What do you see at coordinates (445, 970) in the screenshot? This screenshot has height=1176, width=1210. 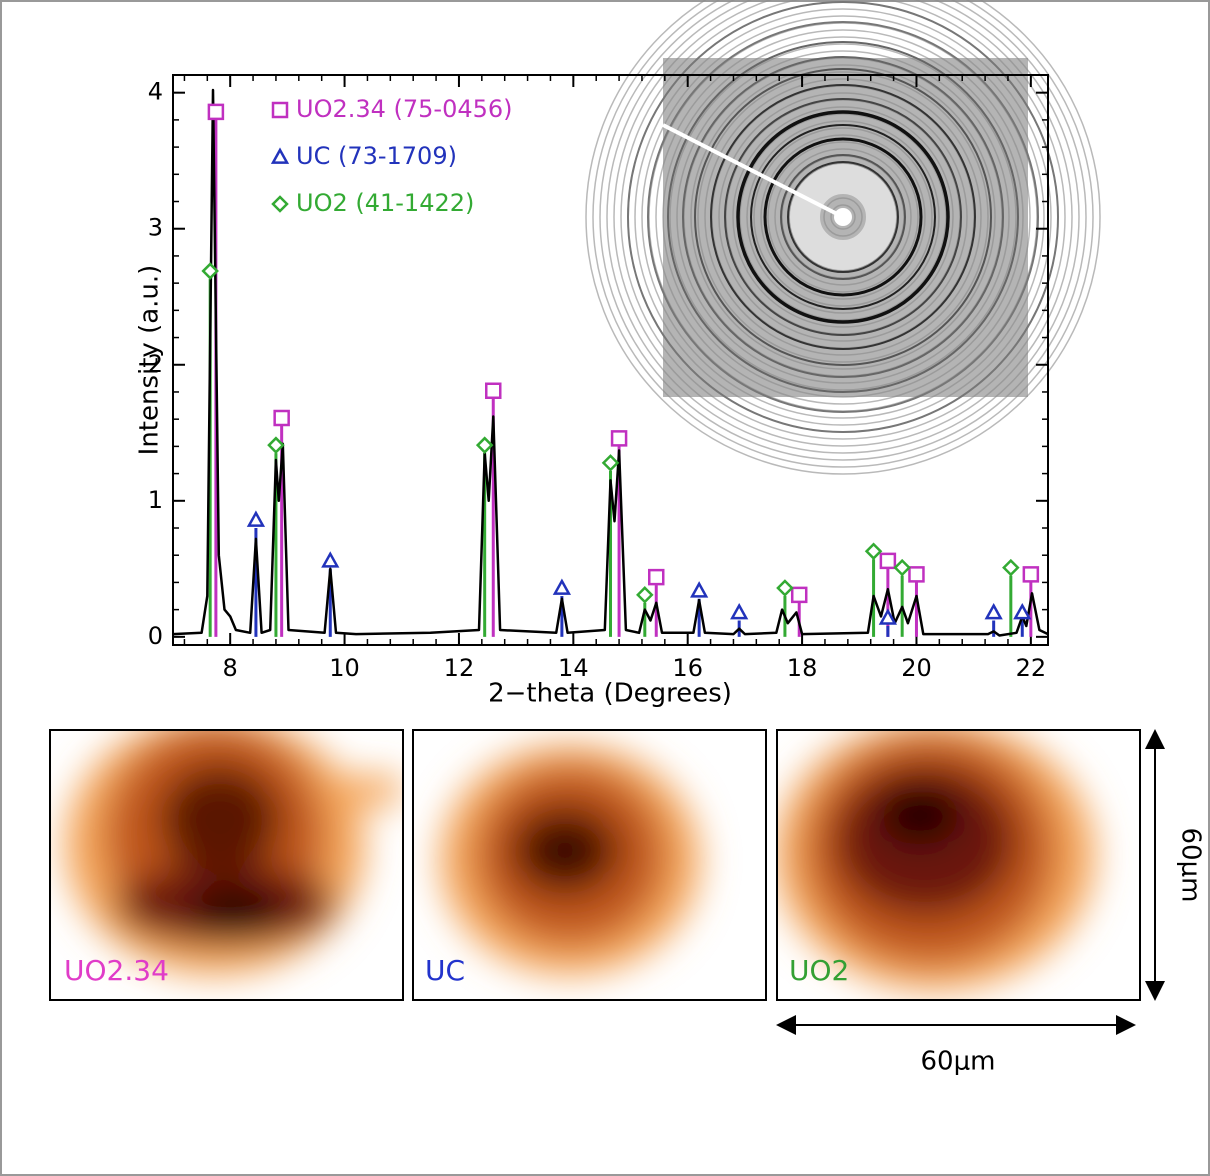 I see `map-label: UC` at bounding box center [445, 970].